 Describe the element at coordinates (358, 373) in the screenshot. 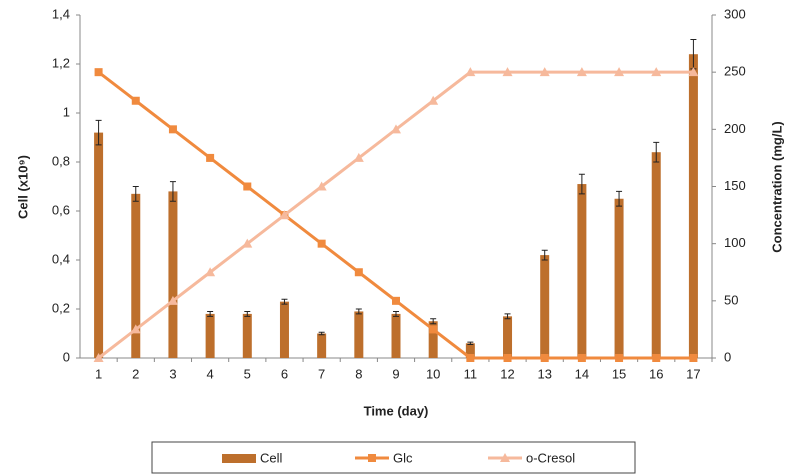

I see `x-tick-label: 8` at that location.